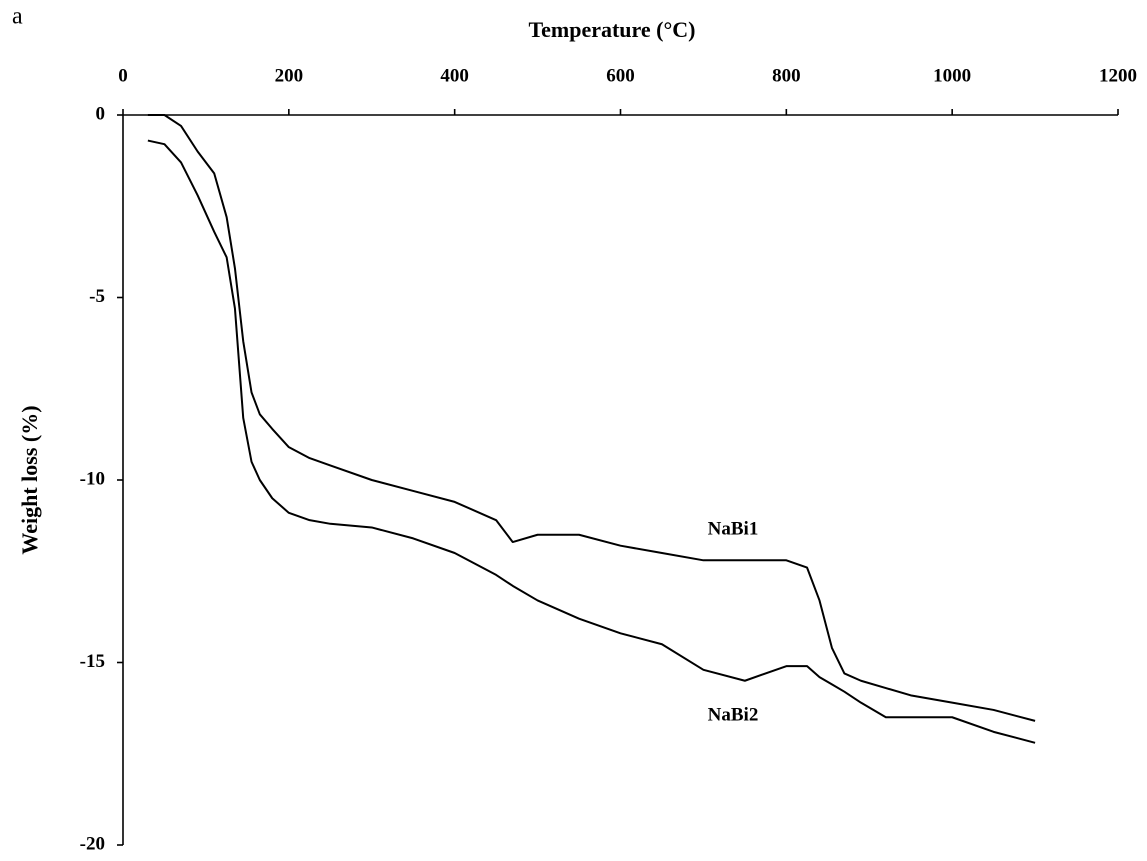 Image resolution: width=1147 pixels, height=861 pixels. I want to click on y-tick-label: -15, so click(92, 661).